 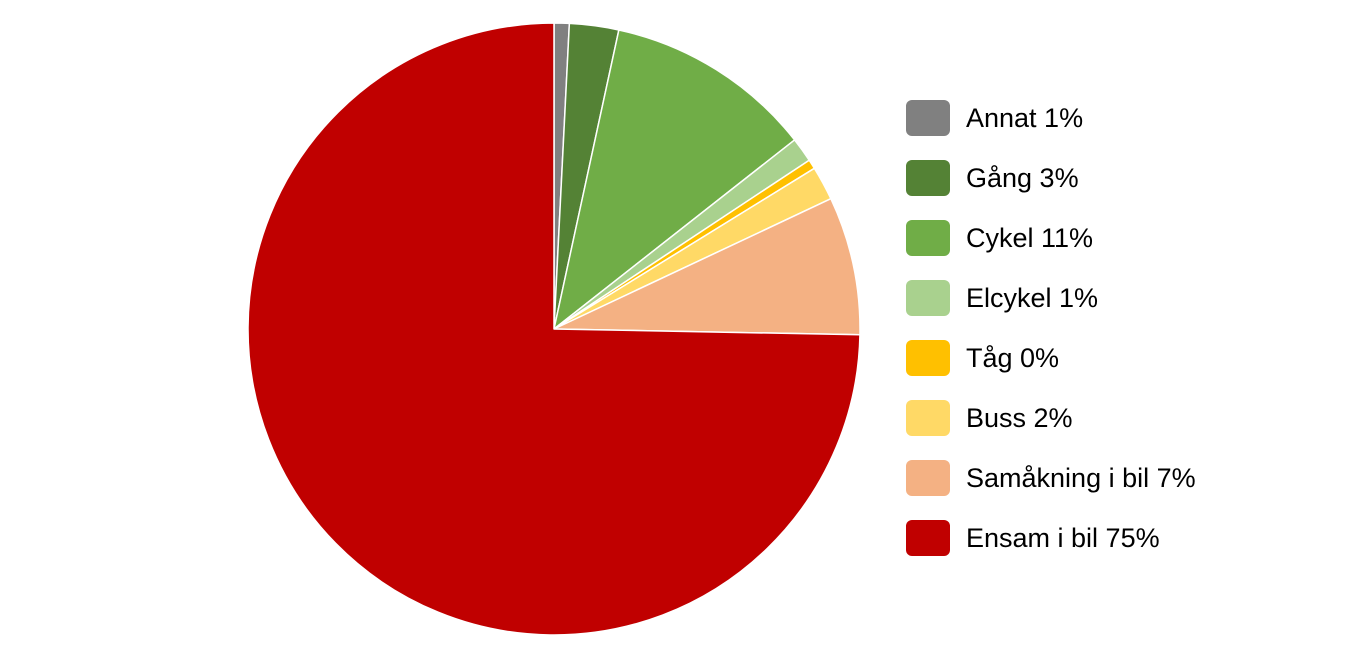 I want to click on legend-item: Elcykel 1%, so click(x=1002, y=298).